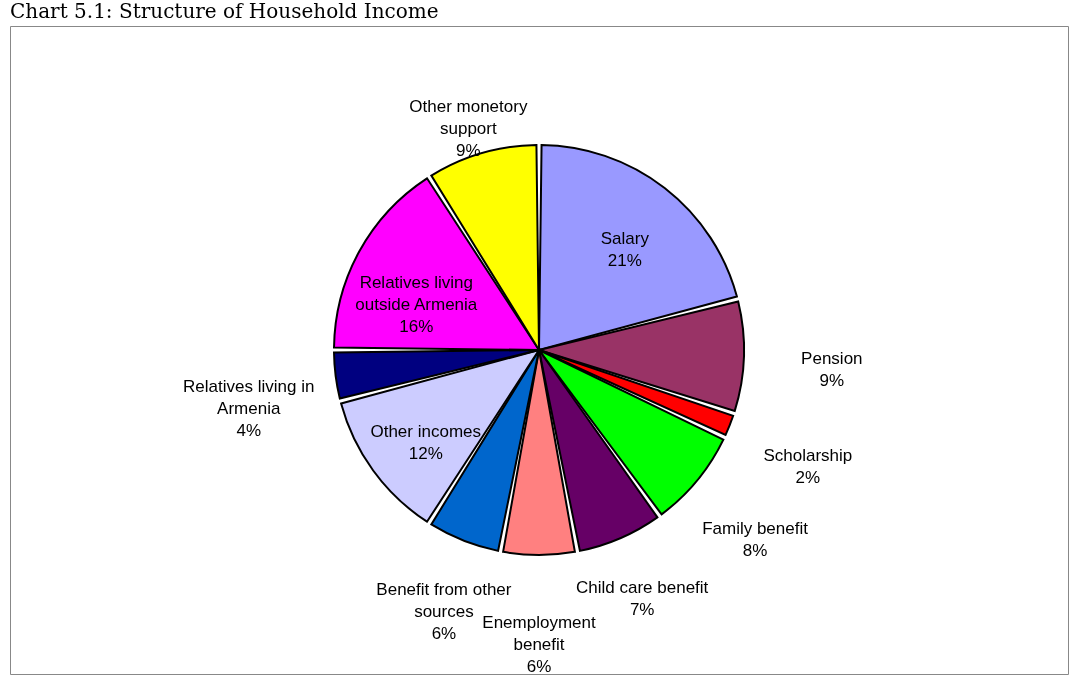 Image resolution: width=1078 pixels, height=698 pixels. What do you see at coordinates (624, 261) in the screenshot?
I see `data-label: 21%` at bounding box center [624, 261].